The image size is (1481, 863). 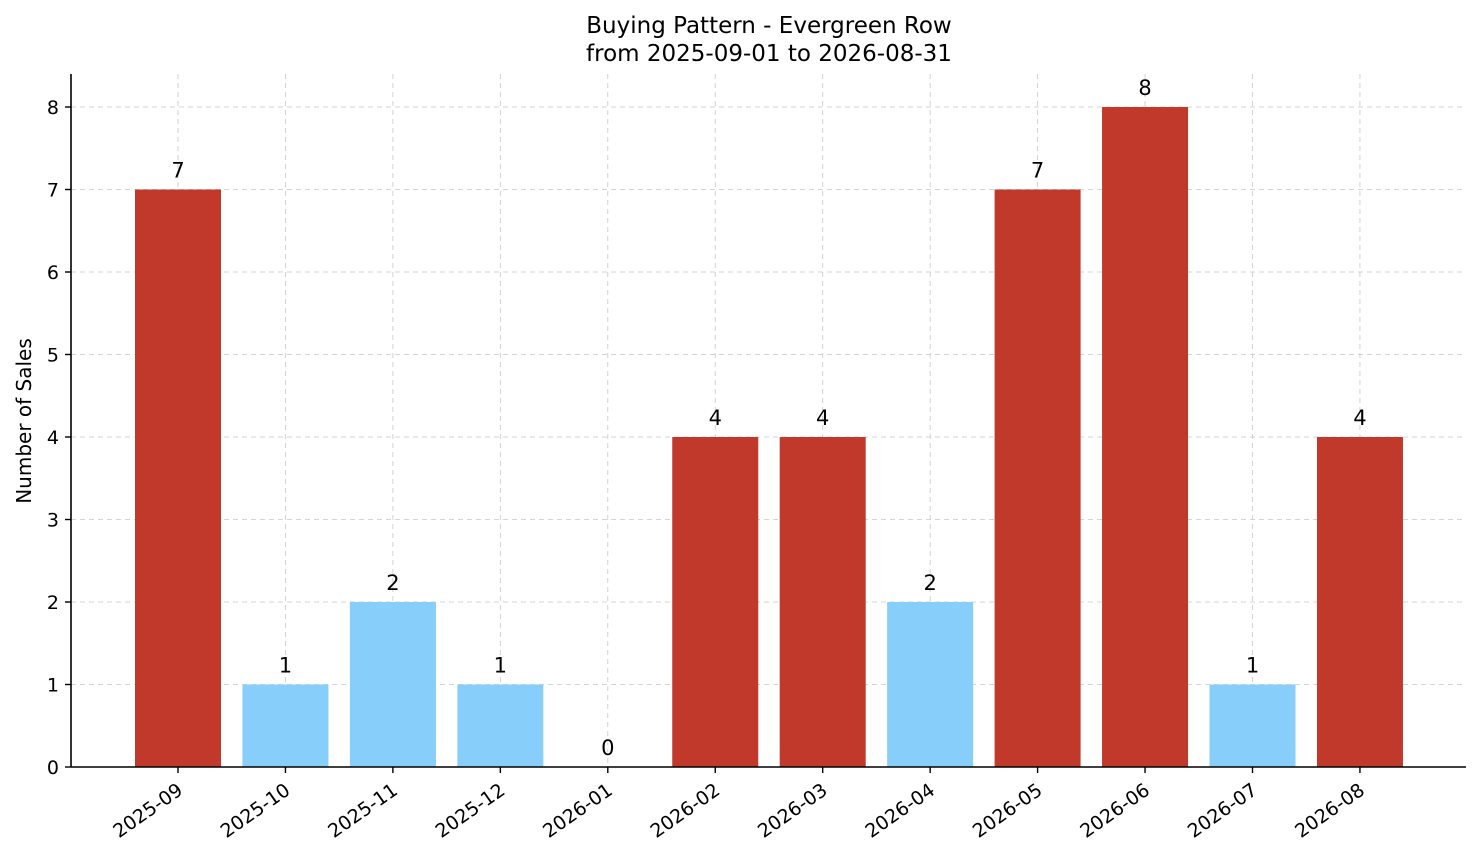 What do you see at coordinates (1330, 811) in the screenshot?
I see `x-tick-label: 2026-08` at bounding box center [1330, 811].